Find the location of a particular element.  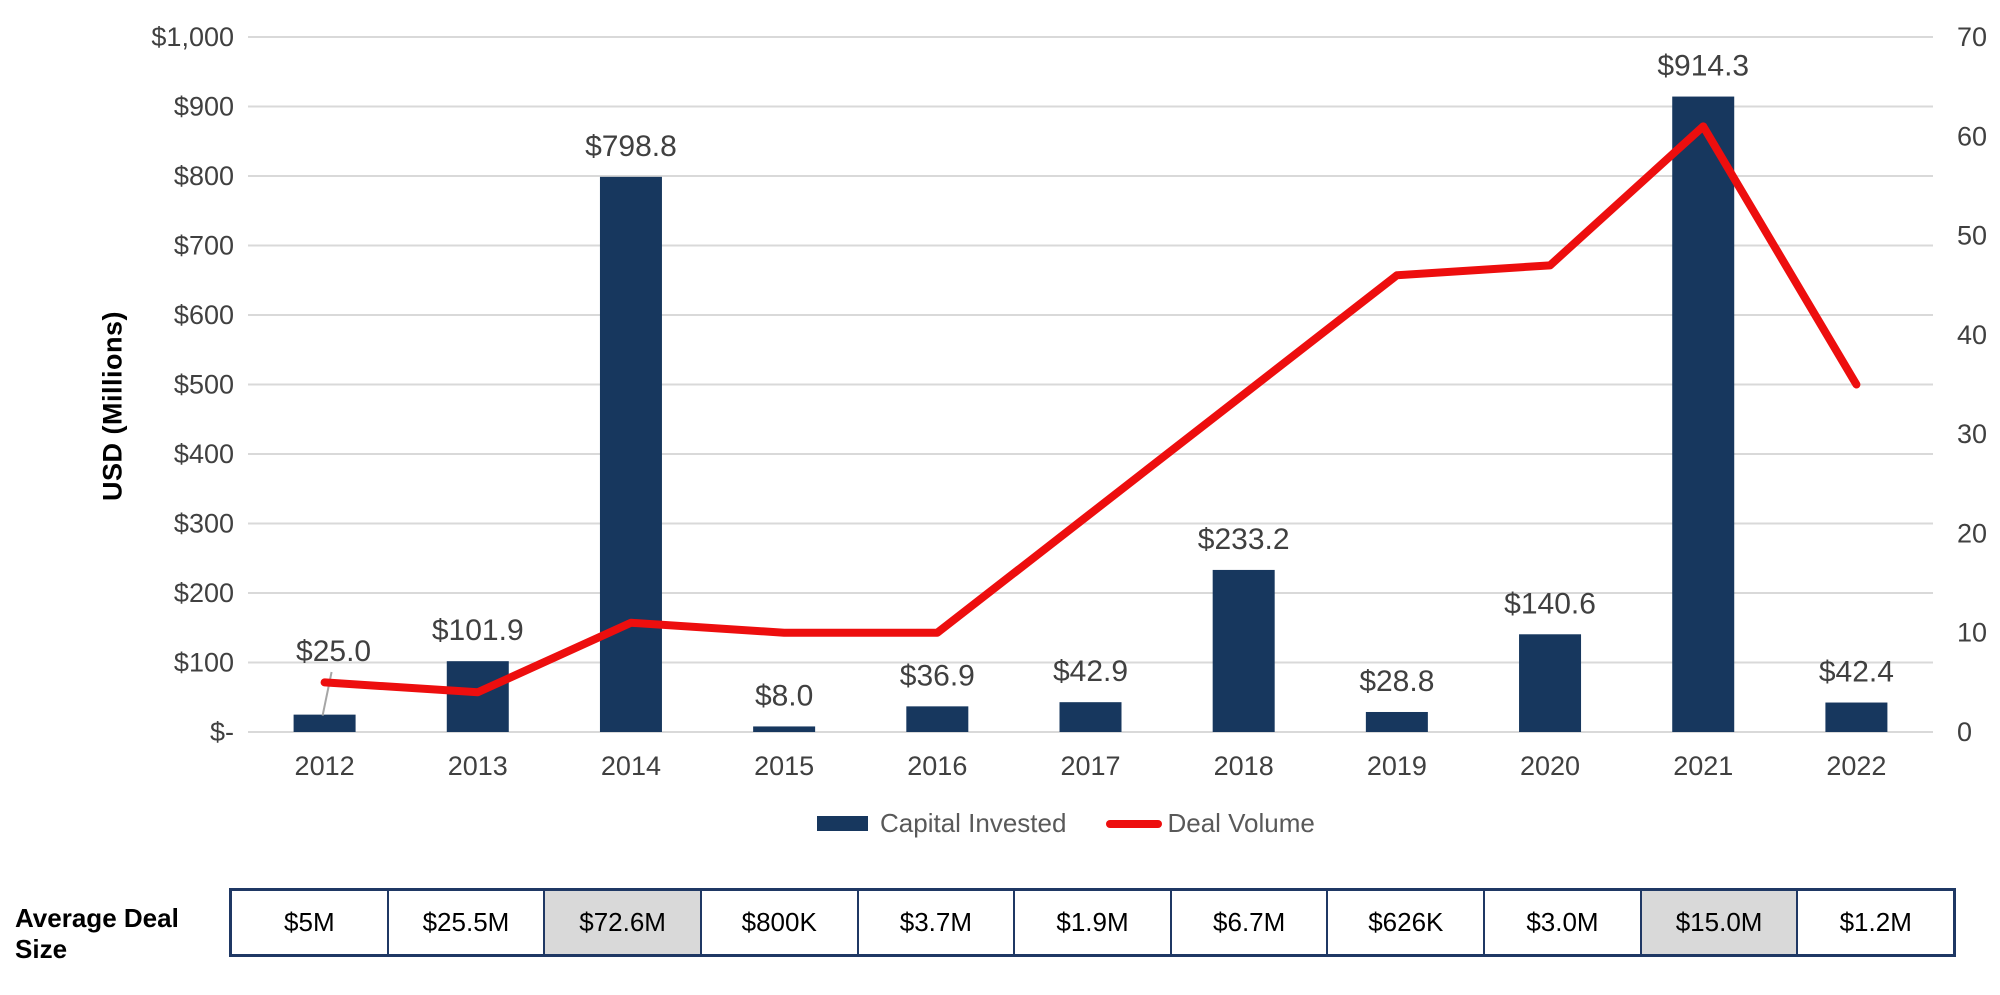

avg-deal-size-cell-2020: $3.0M is located at coordinates (1561, 922).